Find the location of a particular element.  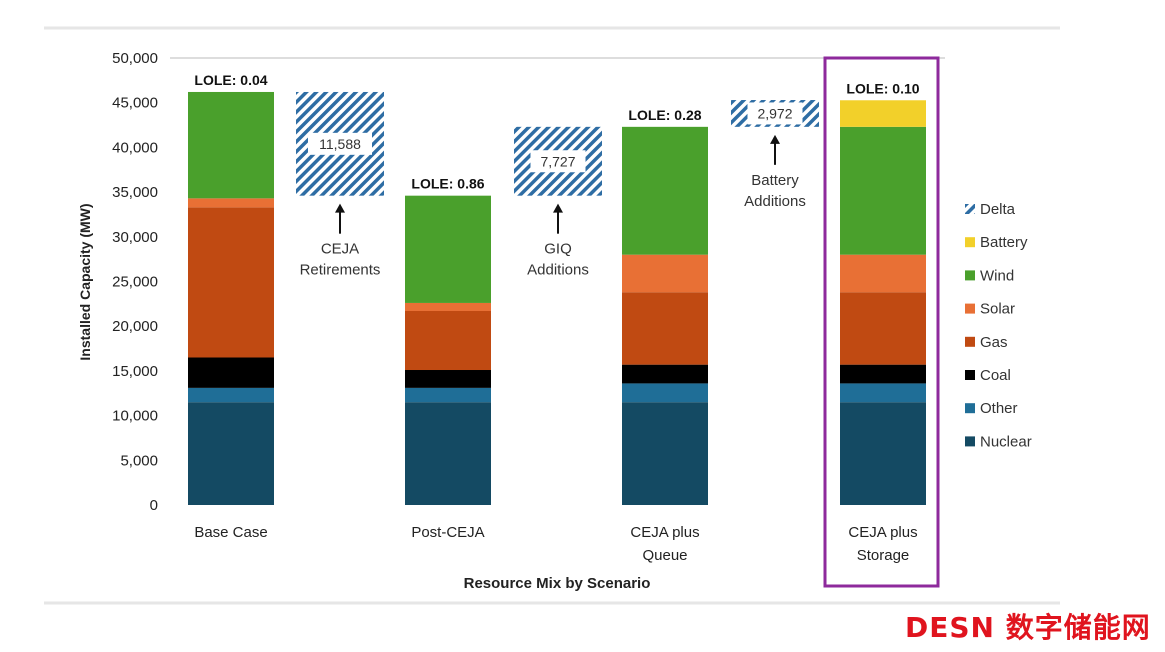

legend-label: Solar is located at coordinates (997, 309).